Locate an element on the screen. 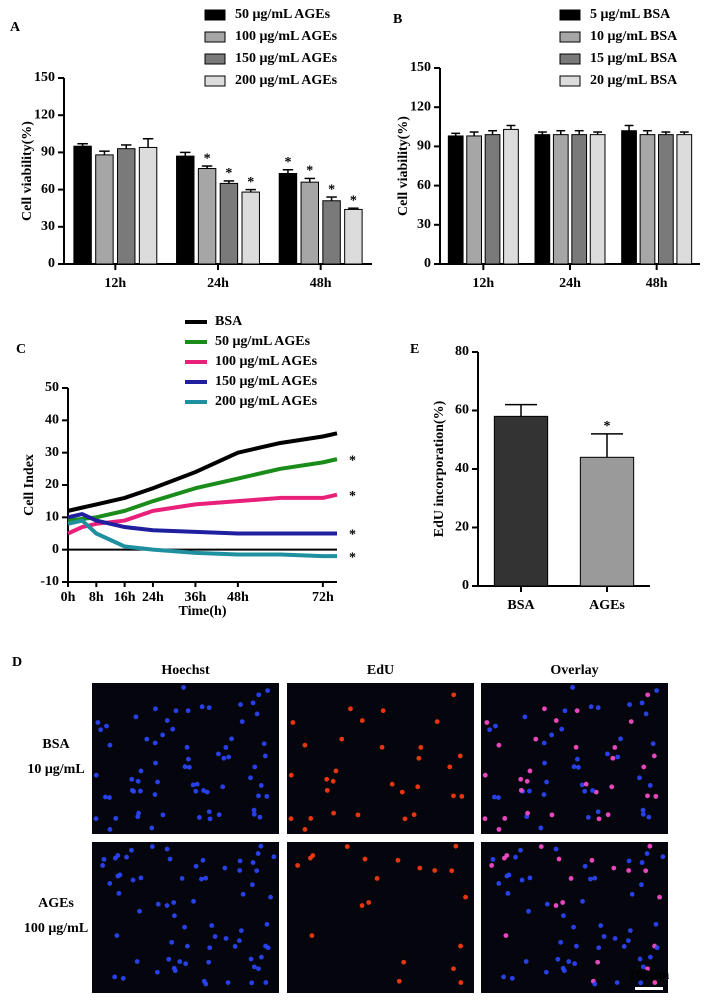 The height and width of the screenshot is (1001, 707). y-tick-label: 60 is located at coordinates (462, 410).